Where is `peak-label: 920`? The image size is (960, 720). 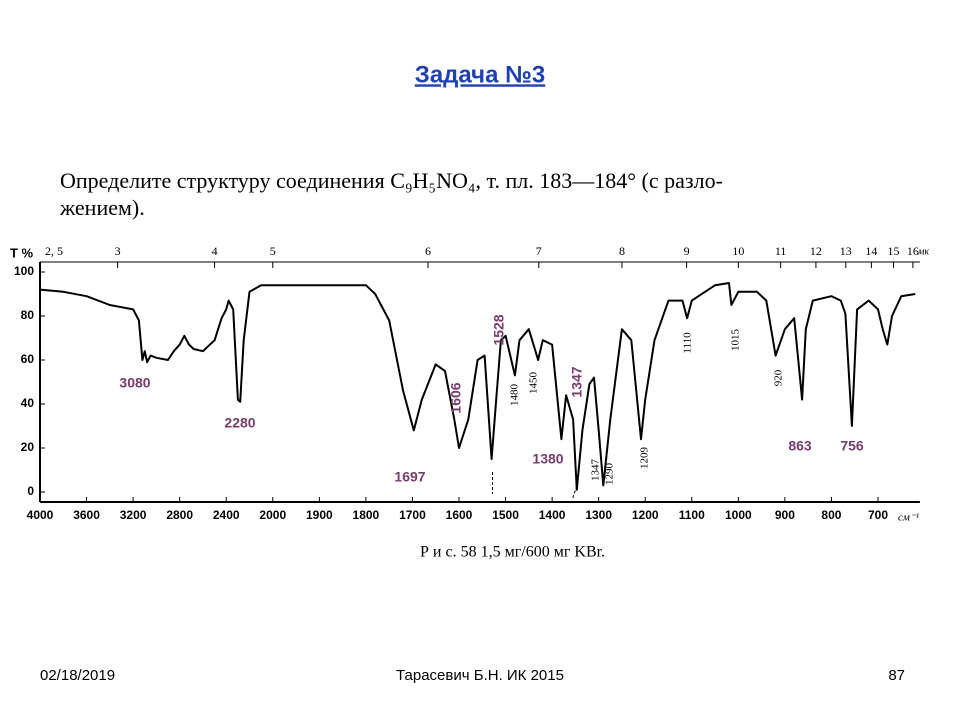
peak-label: 920 is located at coordinates (779, 377).